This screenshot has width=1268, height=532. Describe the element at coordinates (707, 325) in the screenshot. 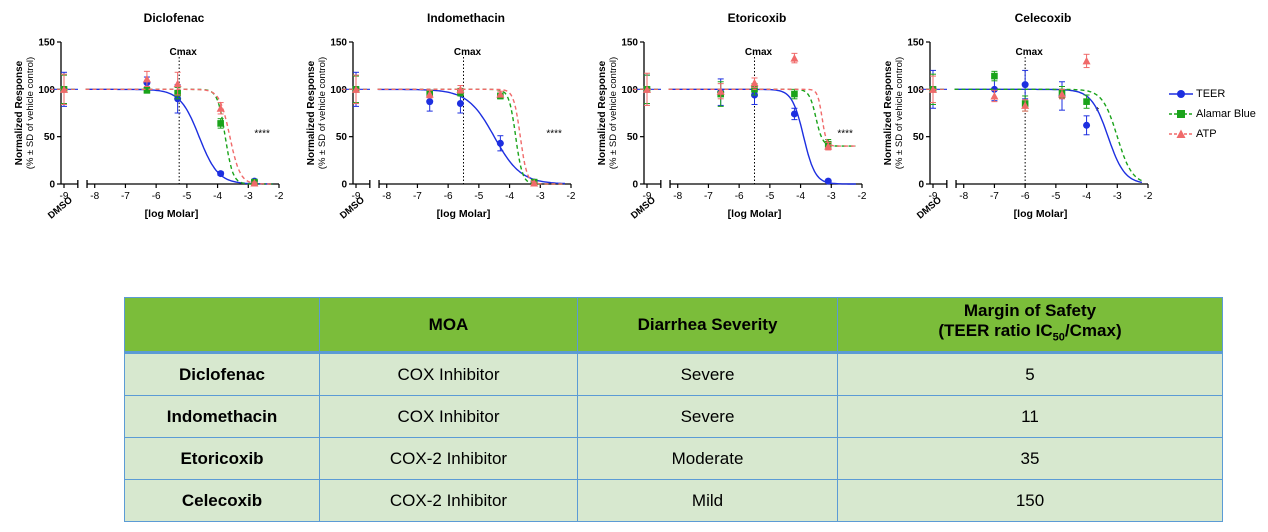

I see `header-diarrhea-severity: Diarrhea Severity` at that location.